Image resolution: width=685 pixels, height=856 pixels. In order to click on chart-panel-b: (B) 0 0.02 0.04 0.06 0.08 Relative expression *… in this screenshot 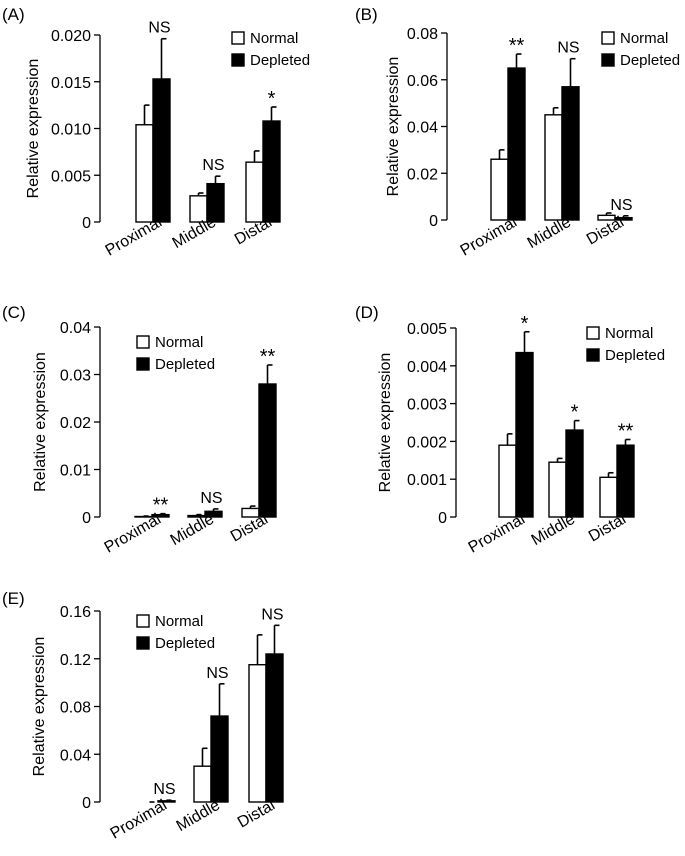, I will do `click(517, 132)`.